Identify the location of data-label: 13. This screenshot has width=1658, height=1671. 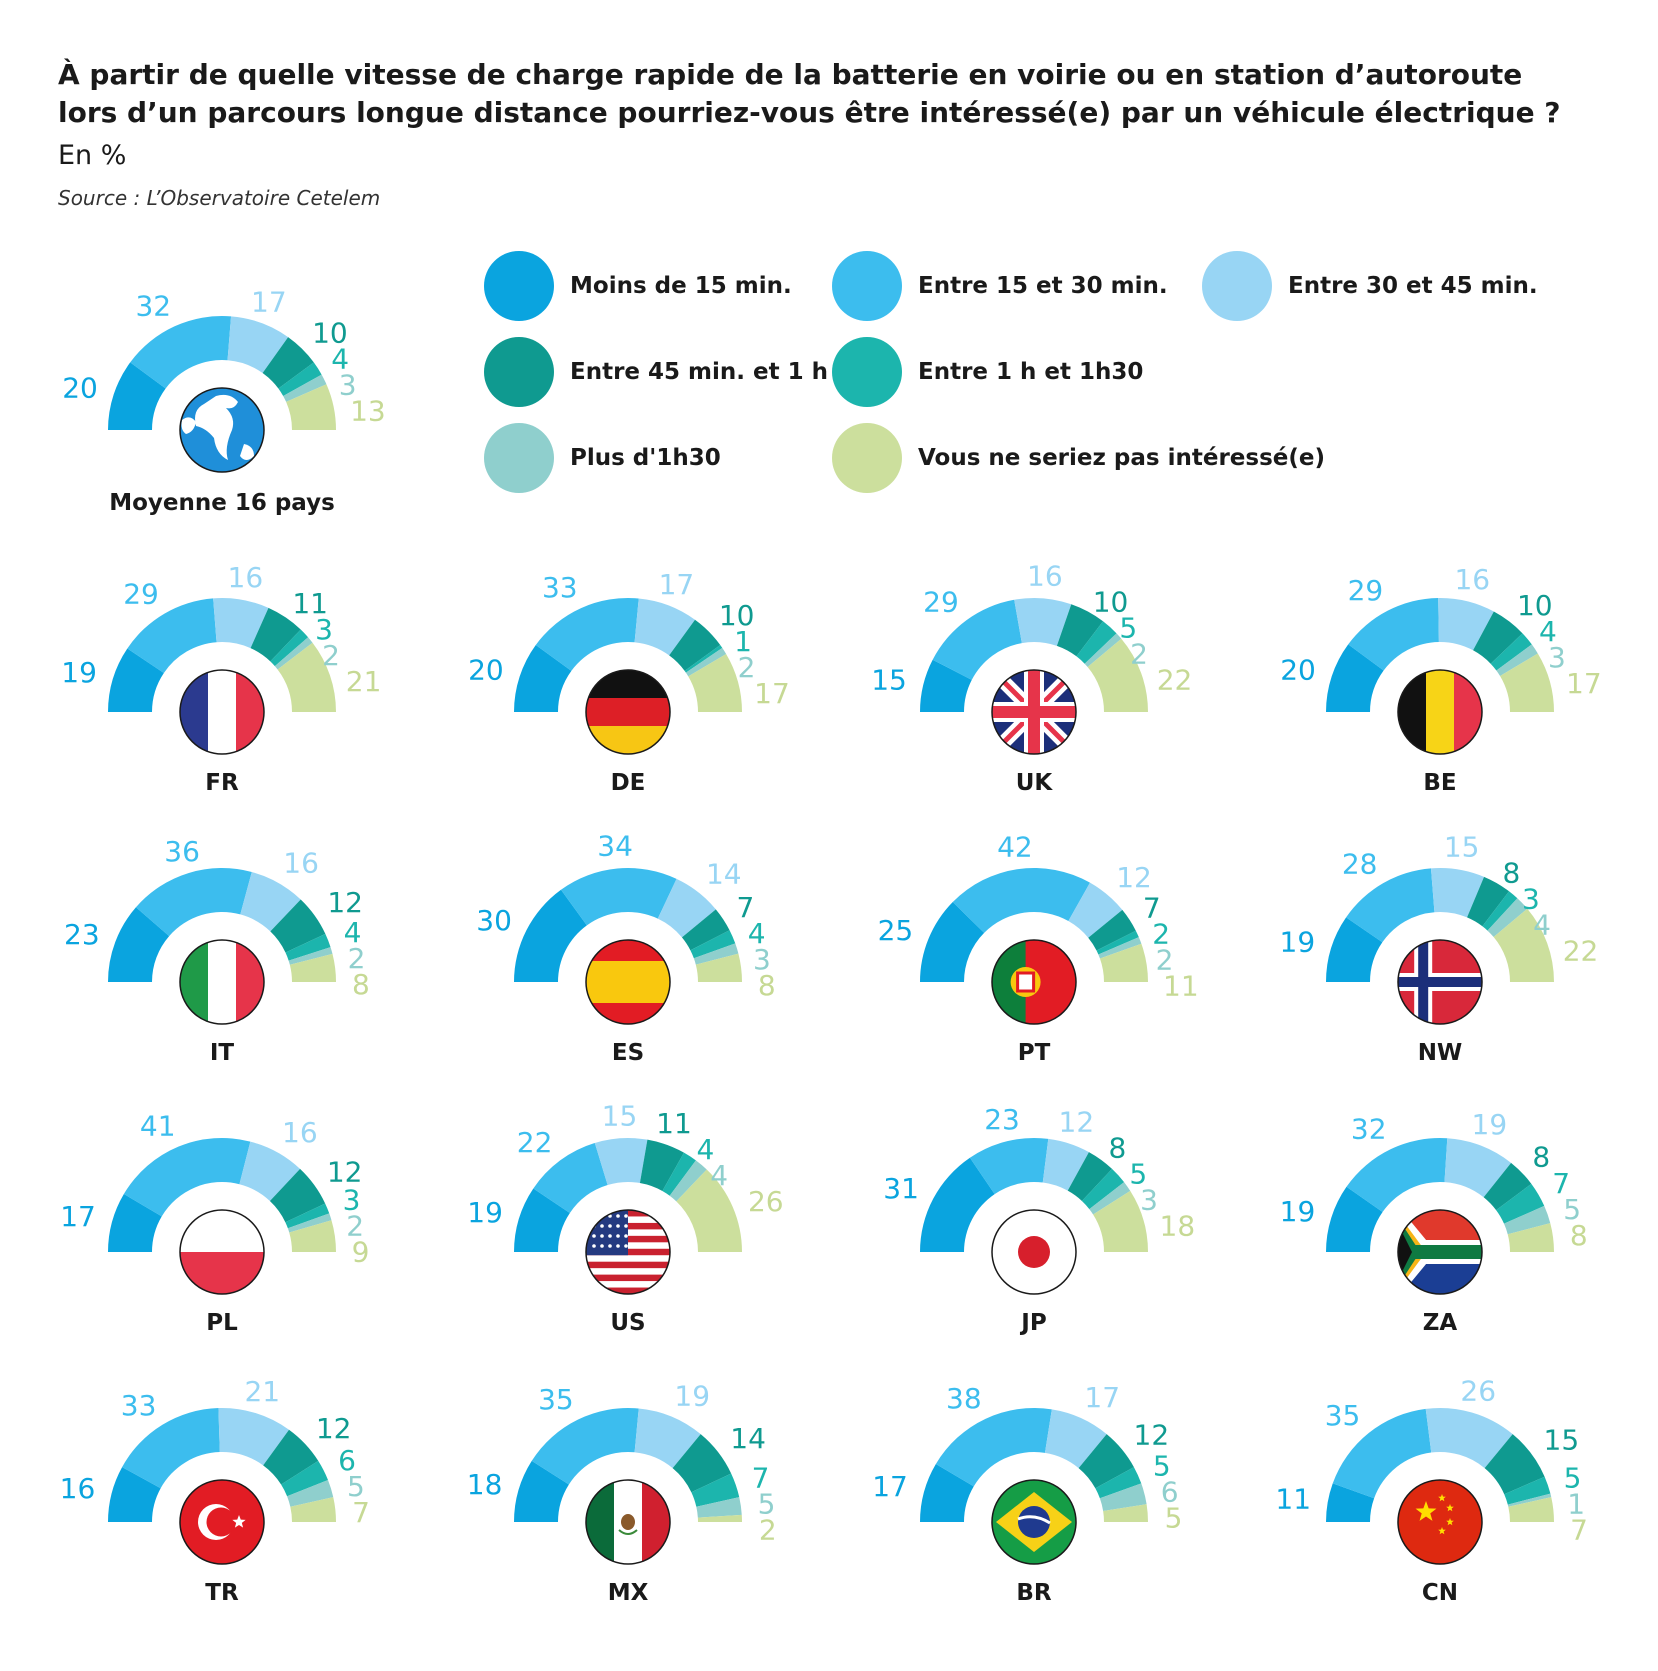
(368, 410).